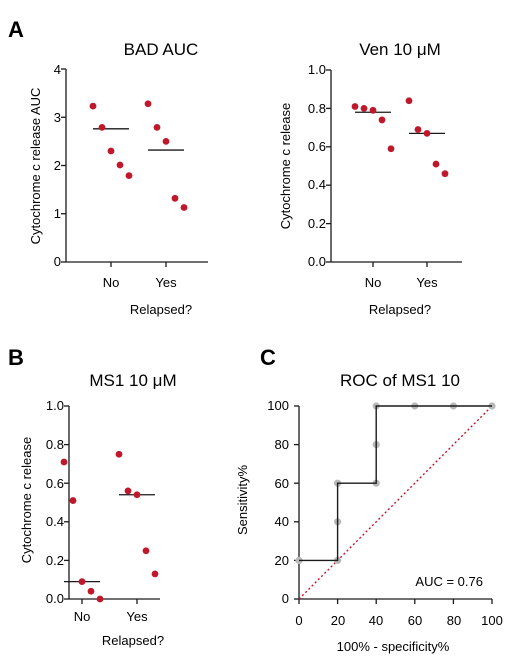 This screenshot has width=520, height=667. Describe the element at coordinates (161, 49) in the screenshot. I see `chart-title: BAD AUC` at that location.